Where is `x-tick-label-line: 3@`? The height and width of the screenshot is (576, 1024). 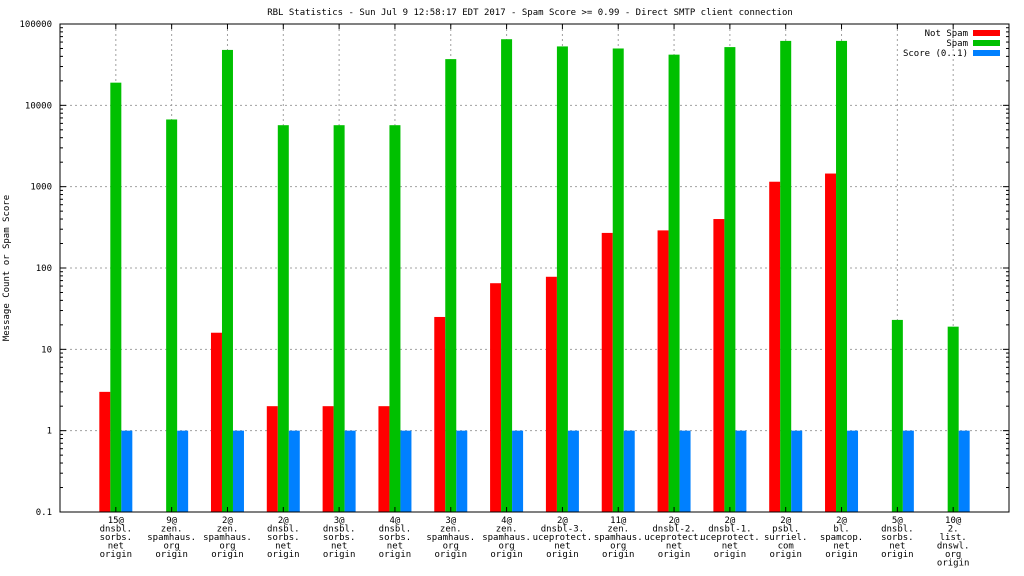 x-tick-label-line: 3@ is located at coordinates (339, 521).